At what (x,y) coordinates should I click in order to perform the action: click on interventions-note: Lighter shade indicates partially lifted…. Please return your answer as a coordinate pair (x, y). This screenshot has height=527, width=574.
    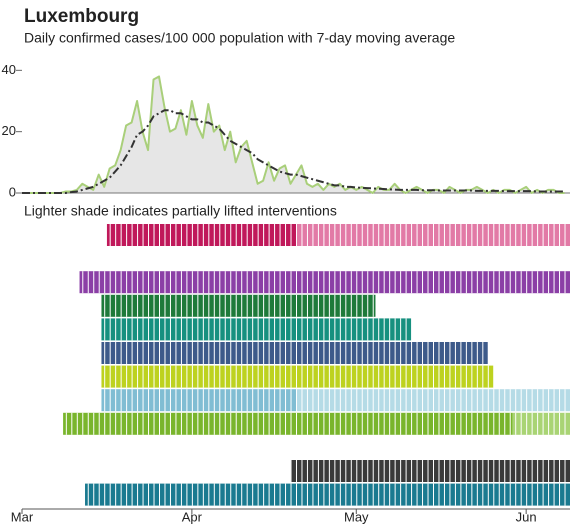
    Looking at the image, I should click on (180, 211).